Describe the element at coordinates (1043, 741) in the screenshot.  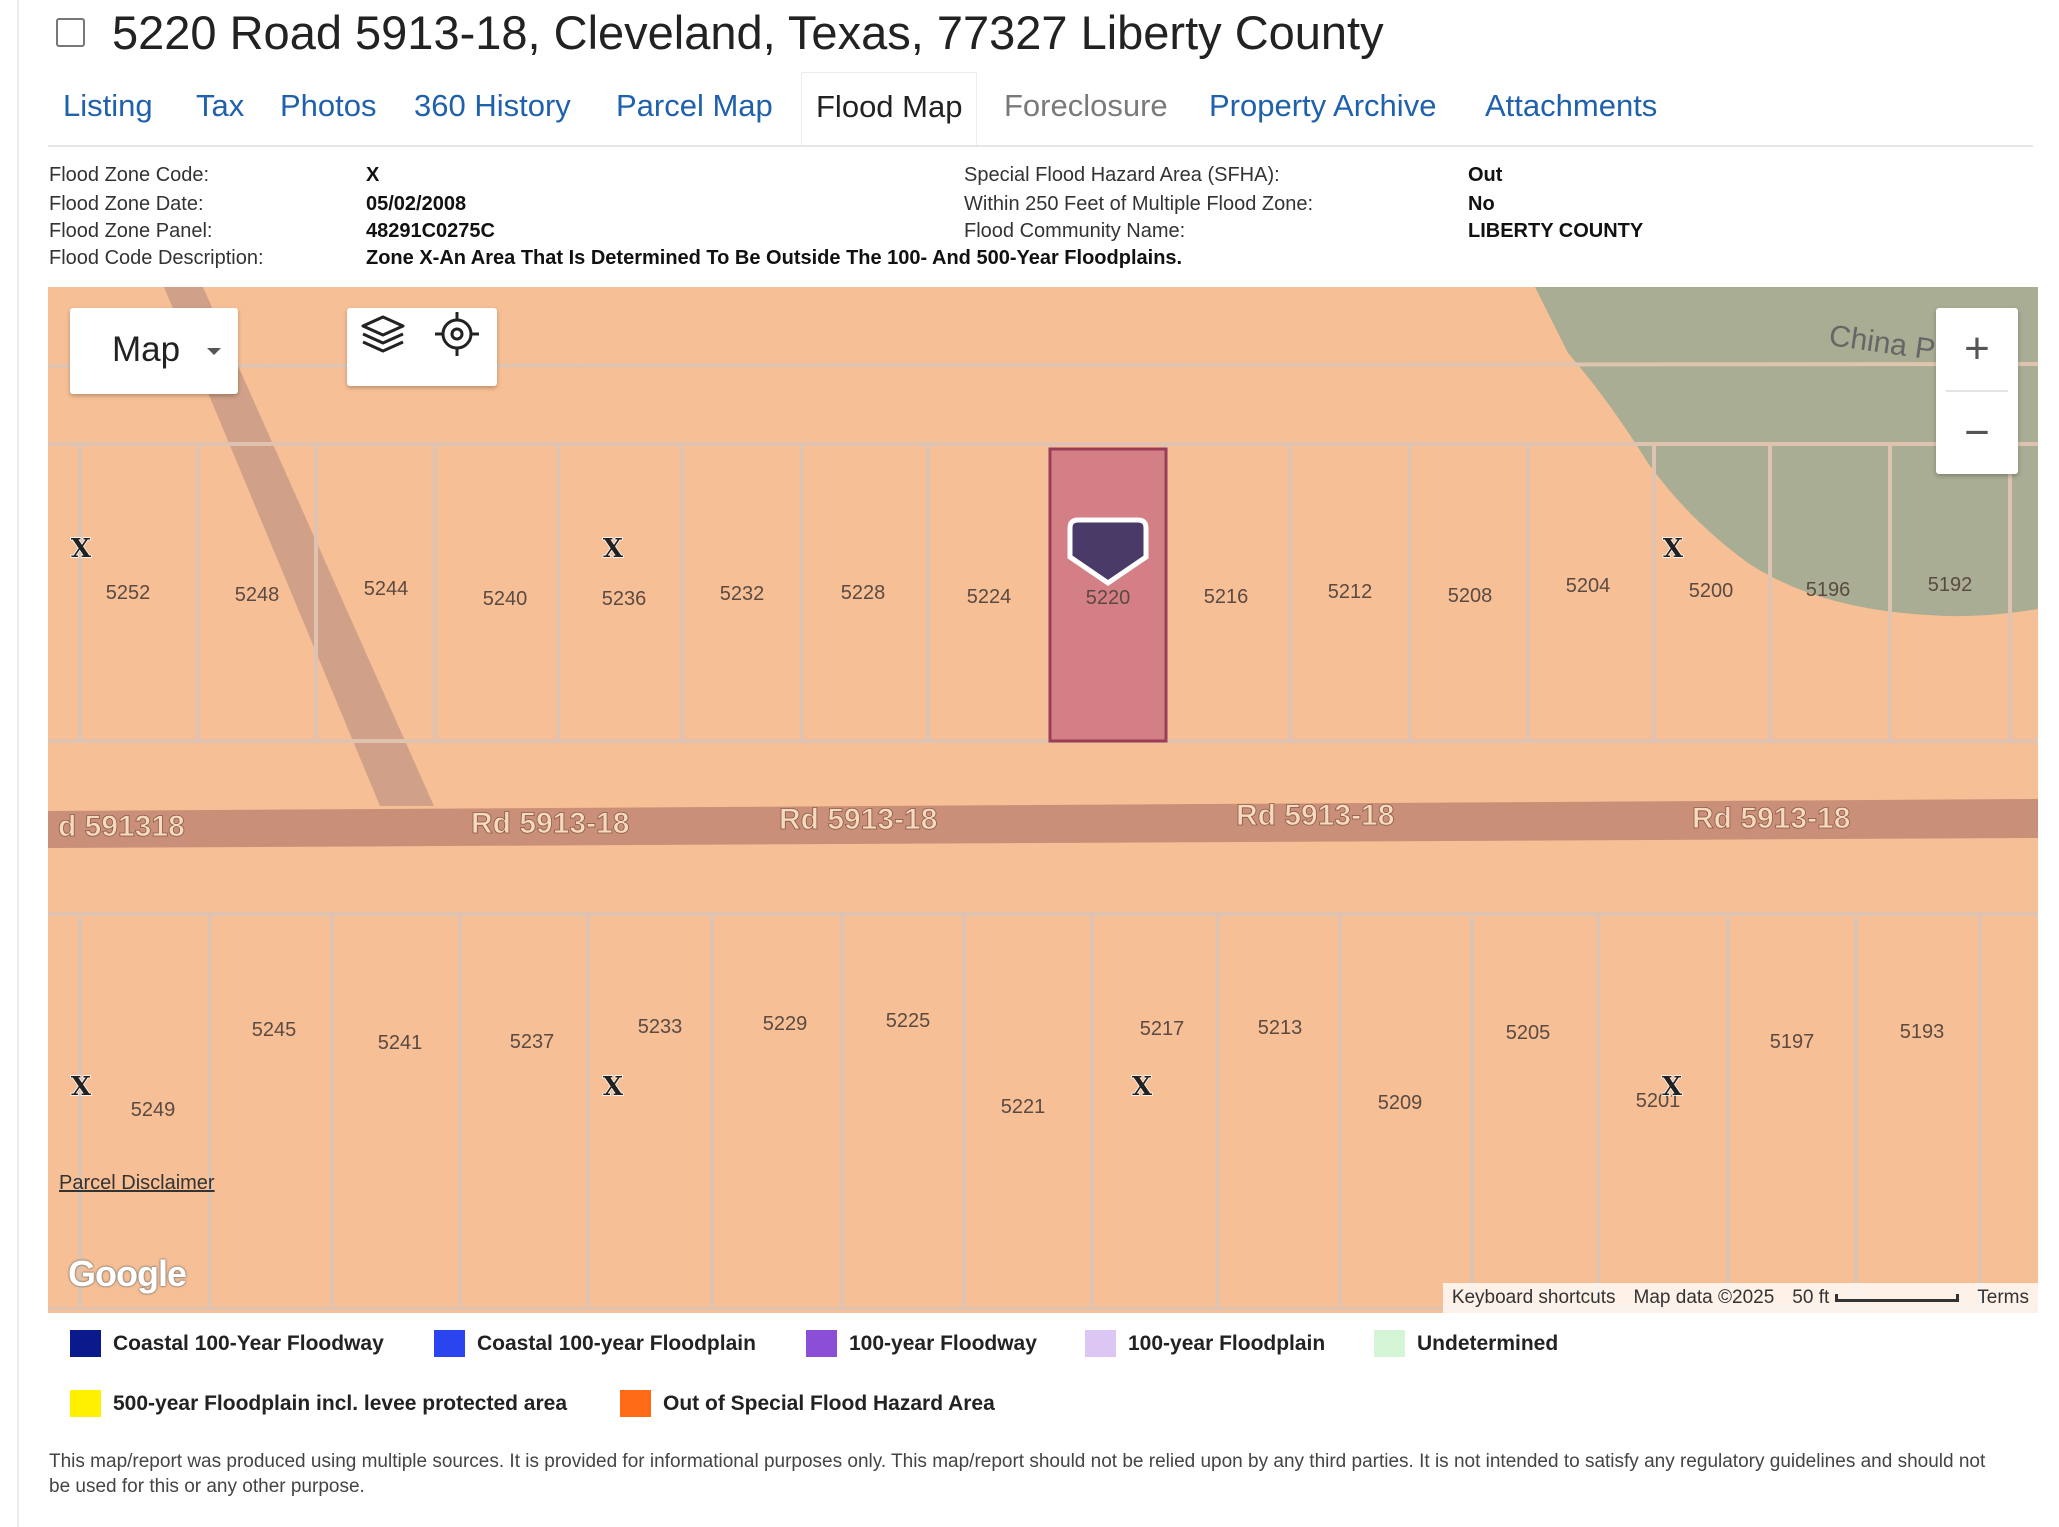
I see `north-lot-line-bottom` at that location.